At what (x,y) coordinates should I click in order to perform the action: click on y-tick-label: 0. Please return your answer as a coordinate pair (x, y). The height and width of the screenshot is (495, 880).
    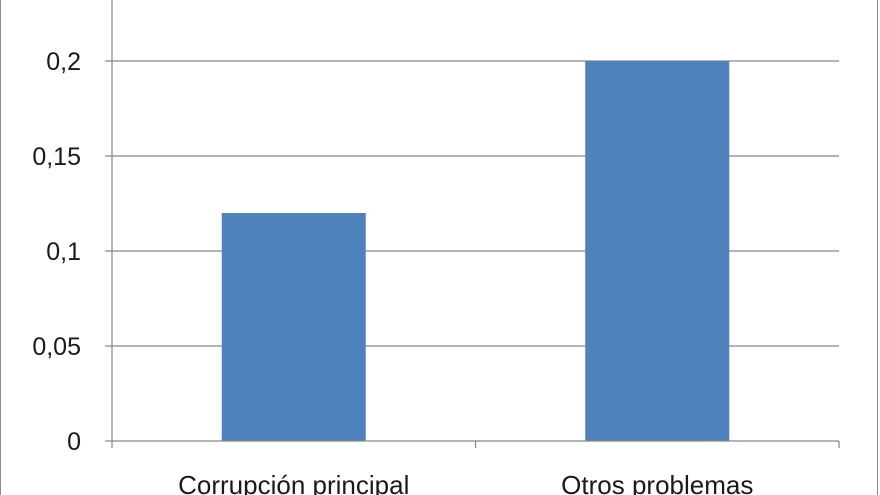
    Looking at the image, I should click on (74, 442).